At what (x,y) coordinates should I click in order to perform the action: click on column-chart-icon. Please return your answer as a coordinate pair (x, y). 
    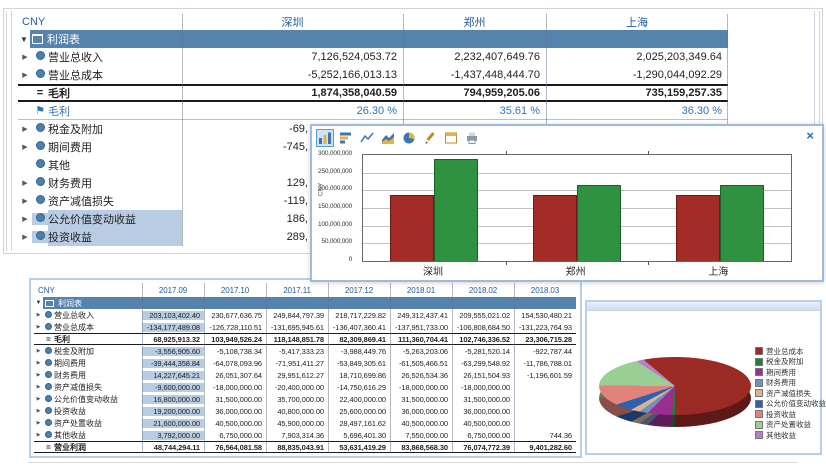
    Looking at the image, I should click on (325, 138).